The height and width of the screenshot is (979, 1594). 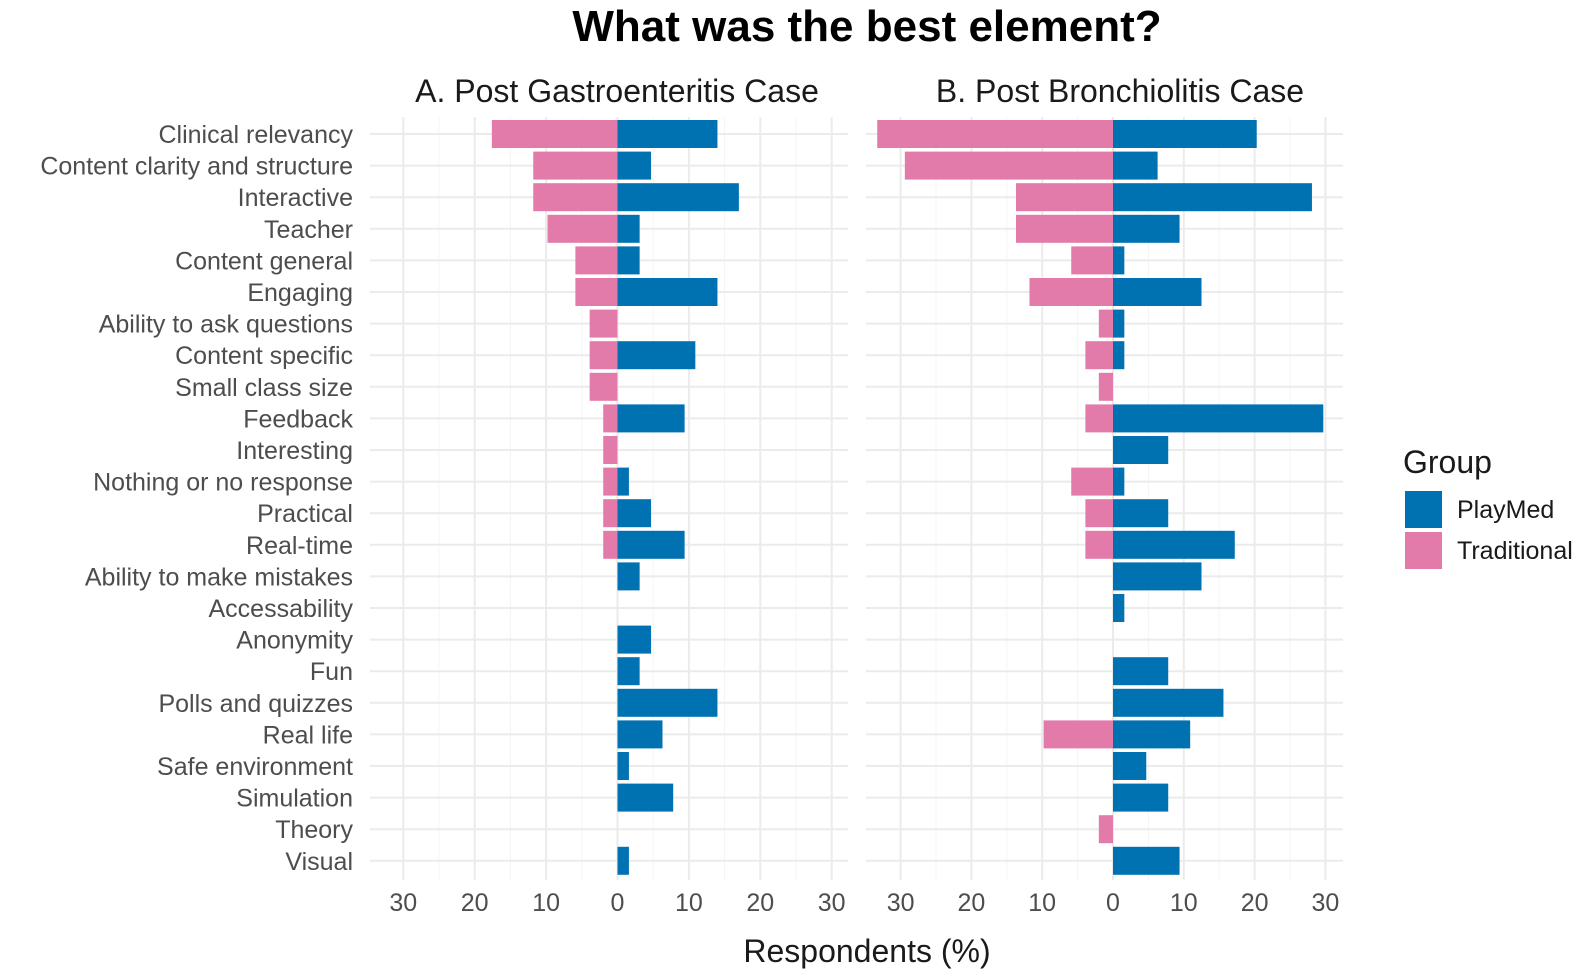 I want to click on chart-title: What was the best element?, so click(x=866, y=26).